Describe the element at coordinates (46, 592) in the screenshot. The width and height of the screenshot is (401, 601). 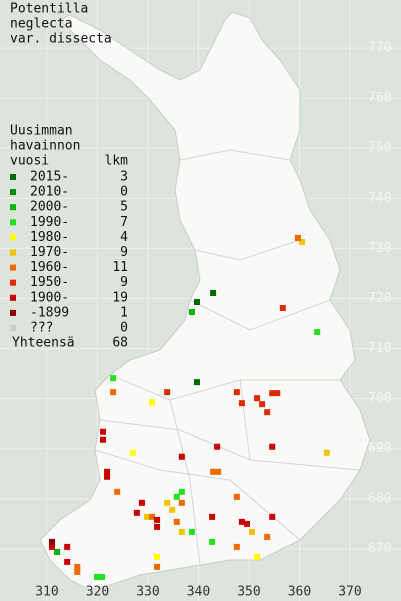
I see `x-tick-label: 310` at that location.